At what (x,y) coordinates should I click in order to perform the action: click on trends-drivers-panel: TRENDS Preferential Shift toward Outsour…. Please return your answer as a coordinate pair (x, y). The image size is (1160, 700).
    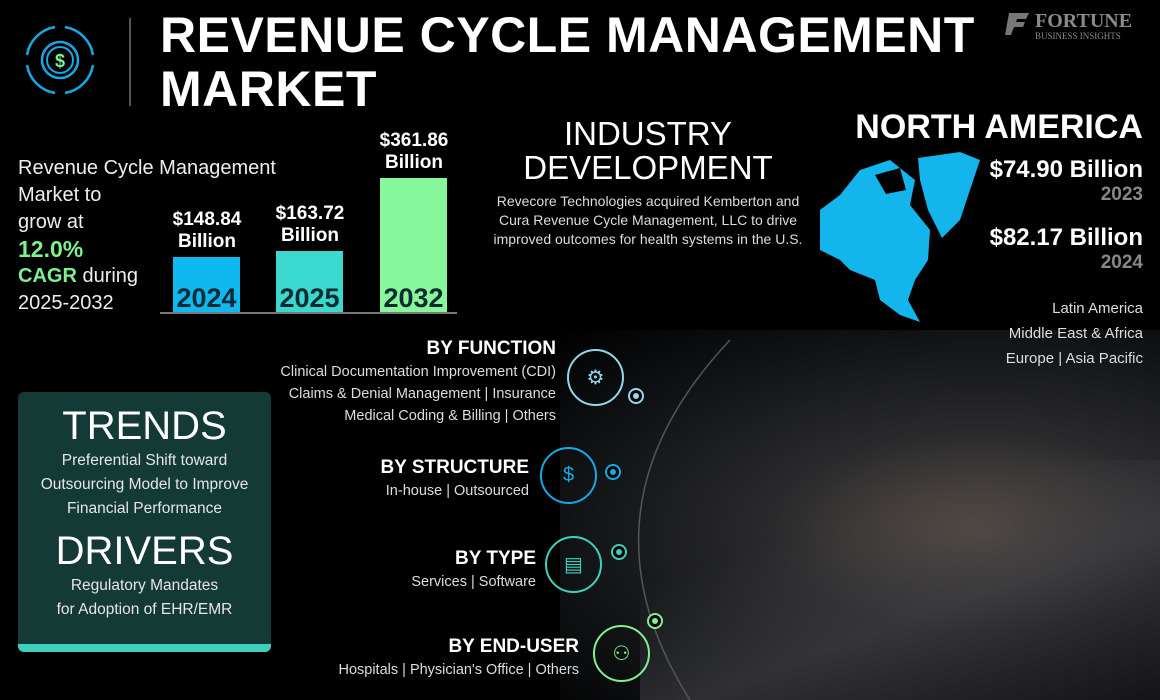
    Looking at the image, I should click on (144, 522).